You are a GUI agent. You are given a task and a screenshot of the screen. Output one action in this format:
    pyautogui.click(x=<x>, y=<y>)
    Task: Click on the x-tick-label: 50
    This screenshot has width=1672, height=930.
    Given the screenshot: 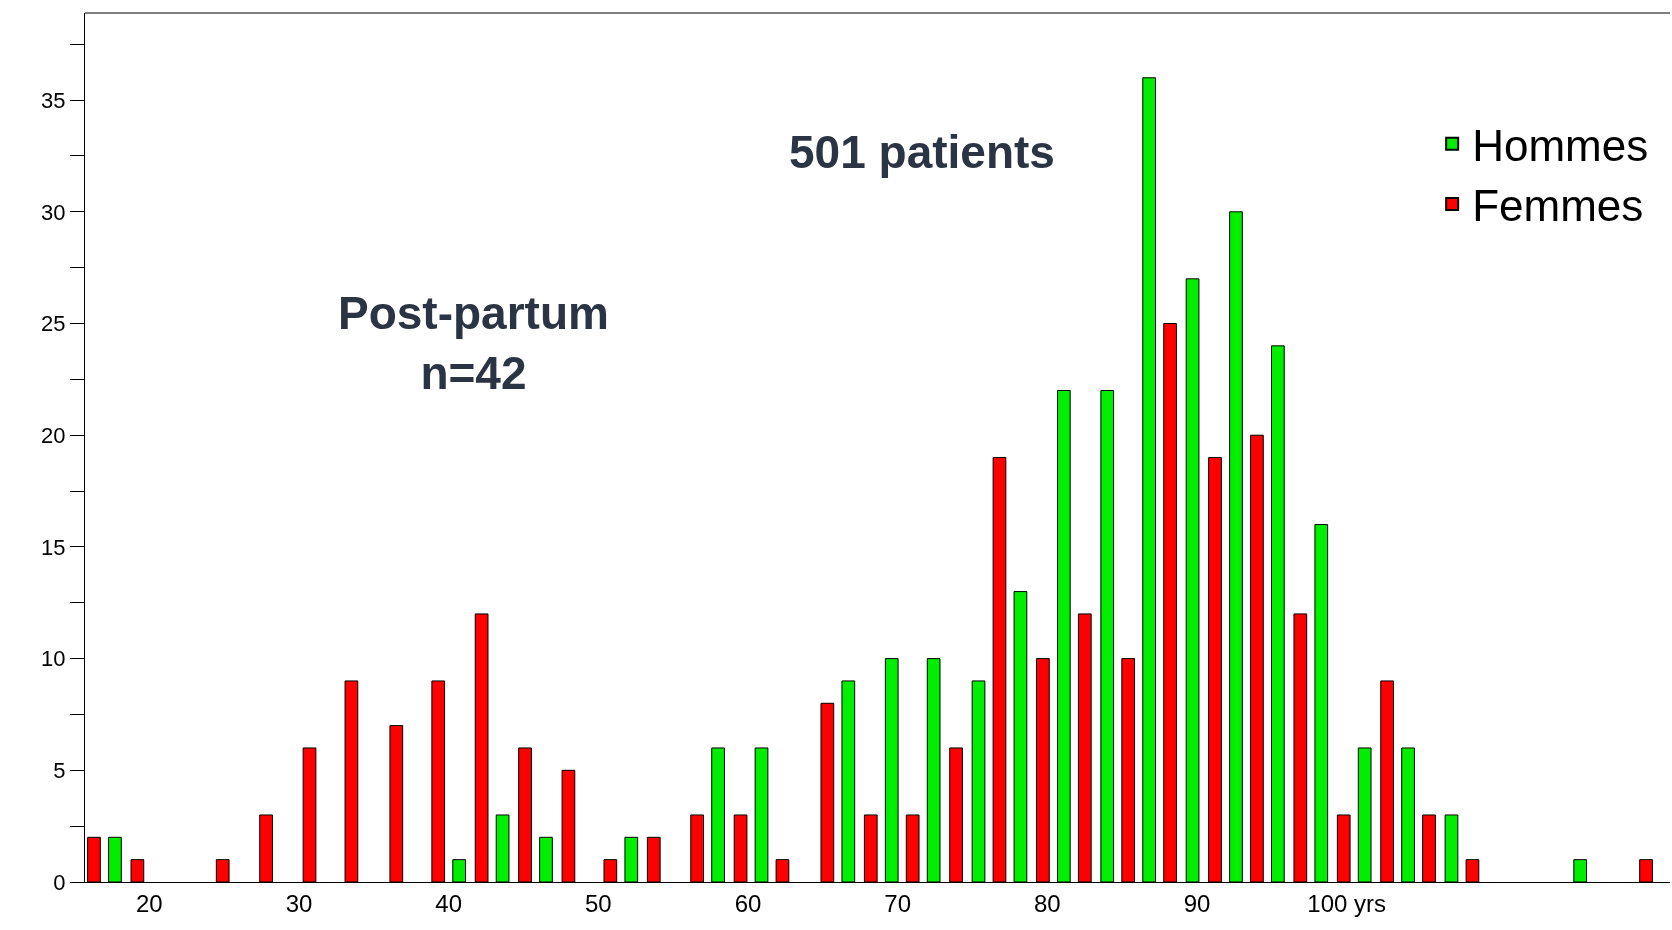 What is the action you would take?
    pyautogui.click(x=598, y=903)
    